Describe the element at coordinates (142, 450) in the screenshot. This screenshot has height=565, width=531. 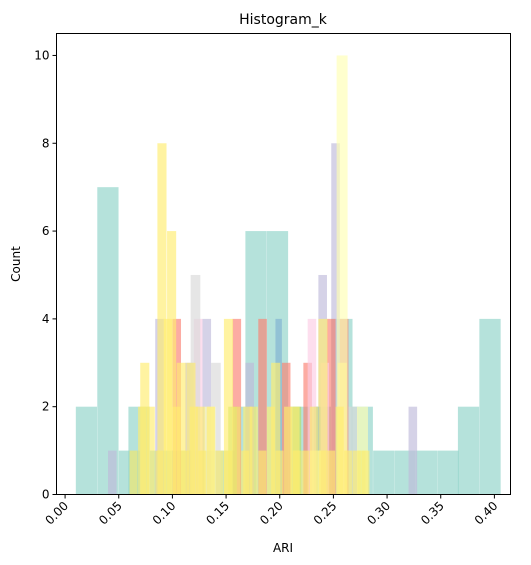
I see `histogram-bar-s9-b1` at that location.